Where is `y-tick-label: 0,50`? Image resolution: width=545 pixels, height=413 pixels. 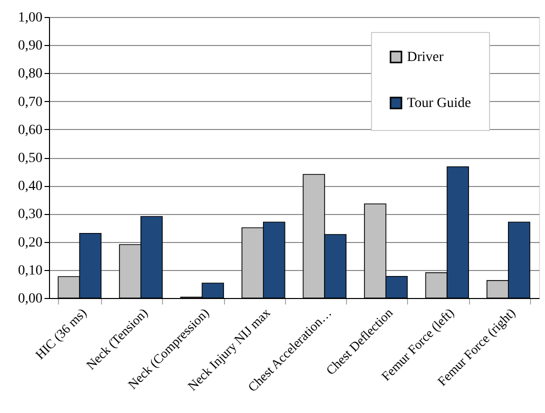 y-tick-label: 0,50 is located at coordinates (30, 158).